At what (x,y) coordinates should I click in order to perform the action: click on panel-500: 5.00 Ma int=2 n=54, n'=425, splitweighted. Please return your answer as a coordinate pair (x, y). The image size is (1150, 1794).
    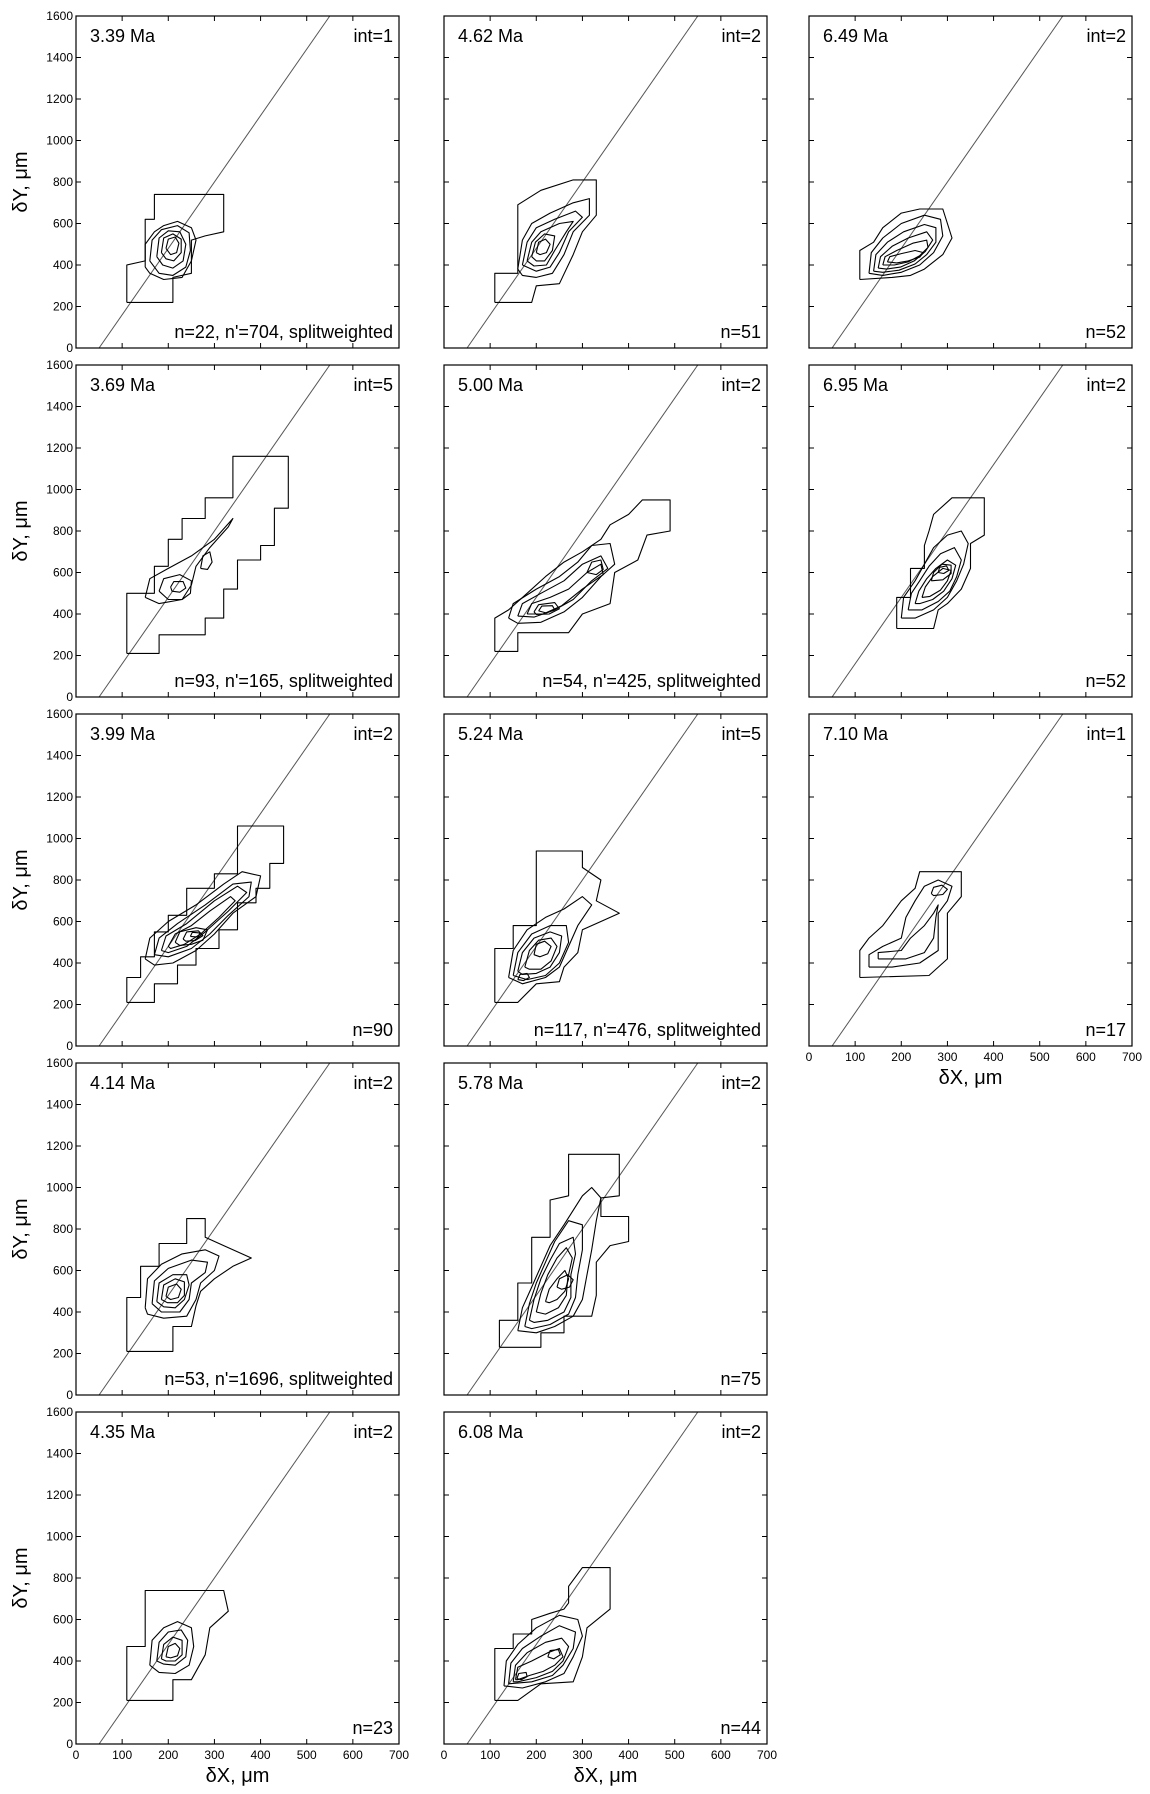
    Looking at the image, I should click on (605, 531).